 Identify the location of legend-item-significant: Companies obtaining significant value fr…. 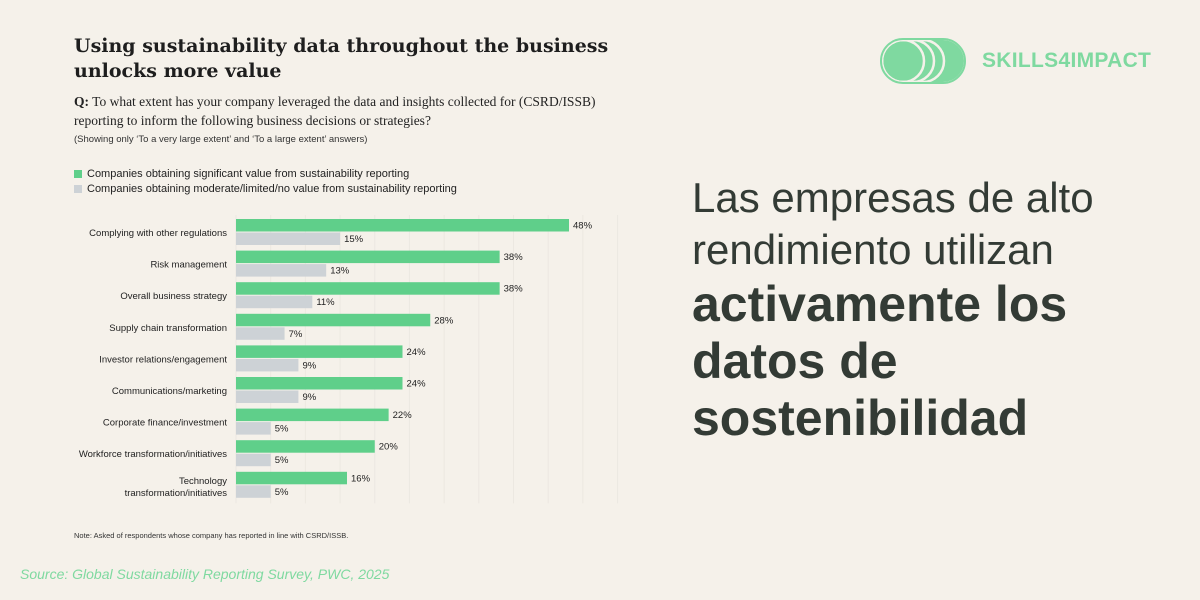
(265, 173).